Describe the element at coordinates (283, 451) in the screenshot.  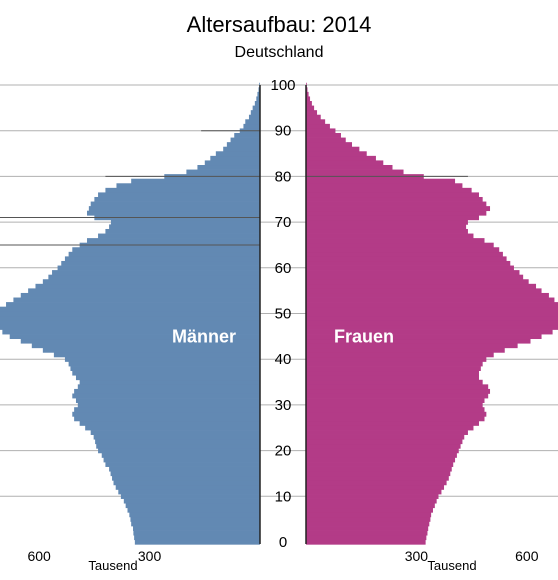
I see `age-tick-20: 20` at that location.